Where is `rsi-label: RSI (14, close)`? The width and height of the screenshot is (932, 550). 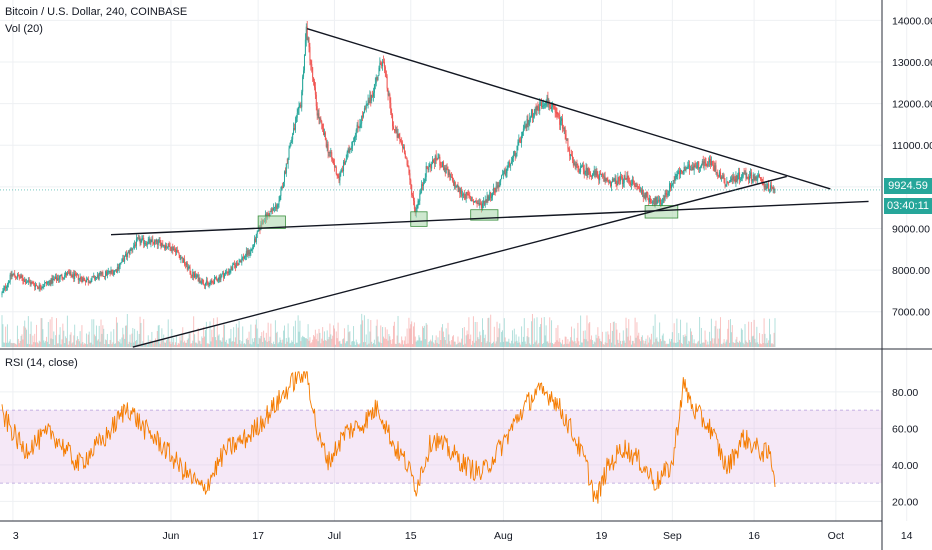 rsi-label: RSI (14, close) is located at coordinates (41, 363).